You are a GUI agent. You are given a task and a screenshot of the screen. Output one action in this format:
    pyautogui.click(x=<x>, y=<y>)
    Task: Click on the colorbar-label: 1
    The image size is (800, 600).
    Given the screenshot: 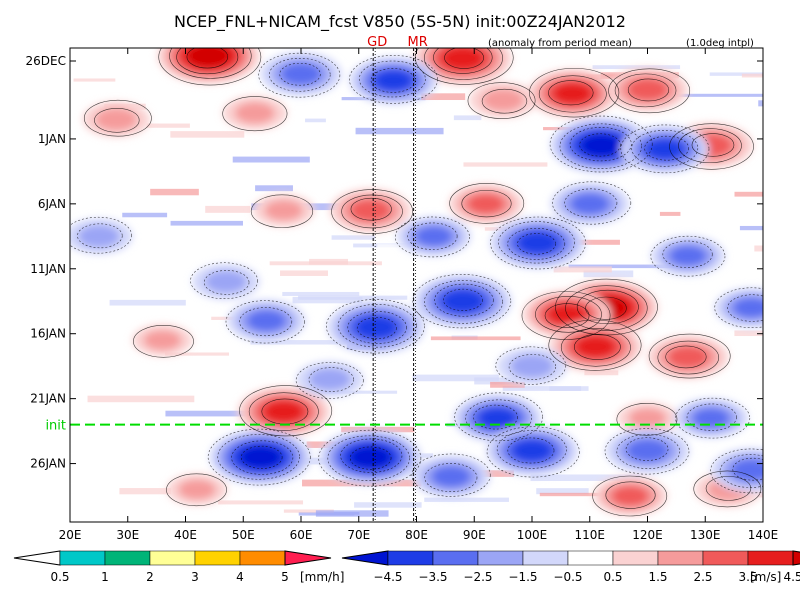 What is the action you would take?
    pyautogui.click(x=105, y=577)
    